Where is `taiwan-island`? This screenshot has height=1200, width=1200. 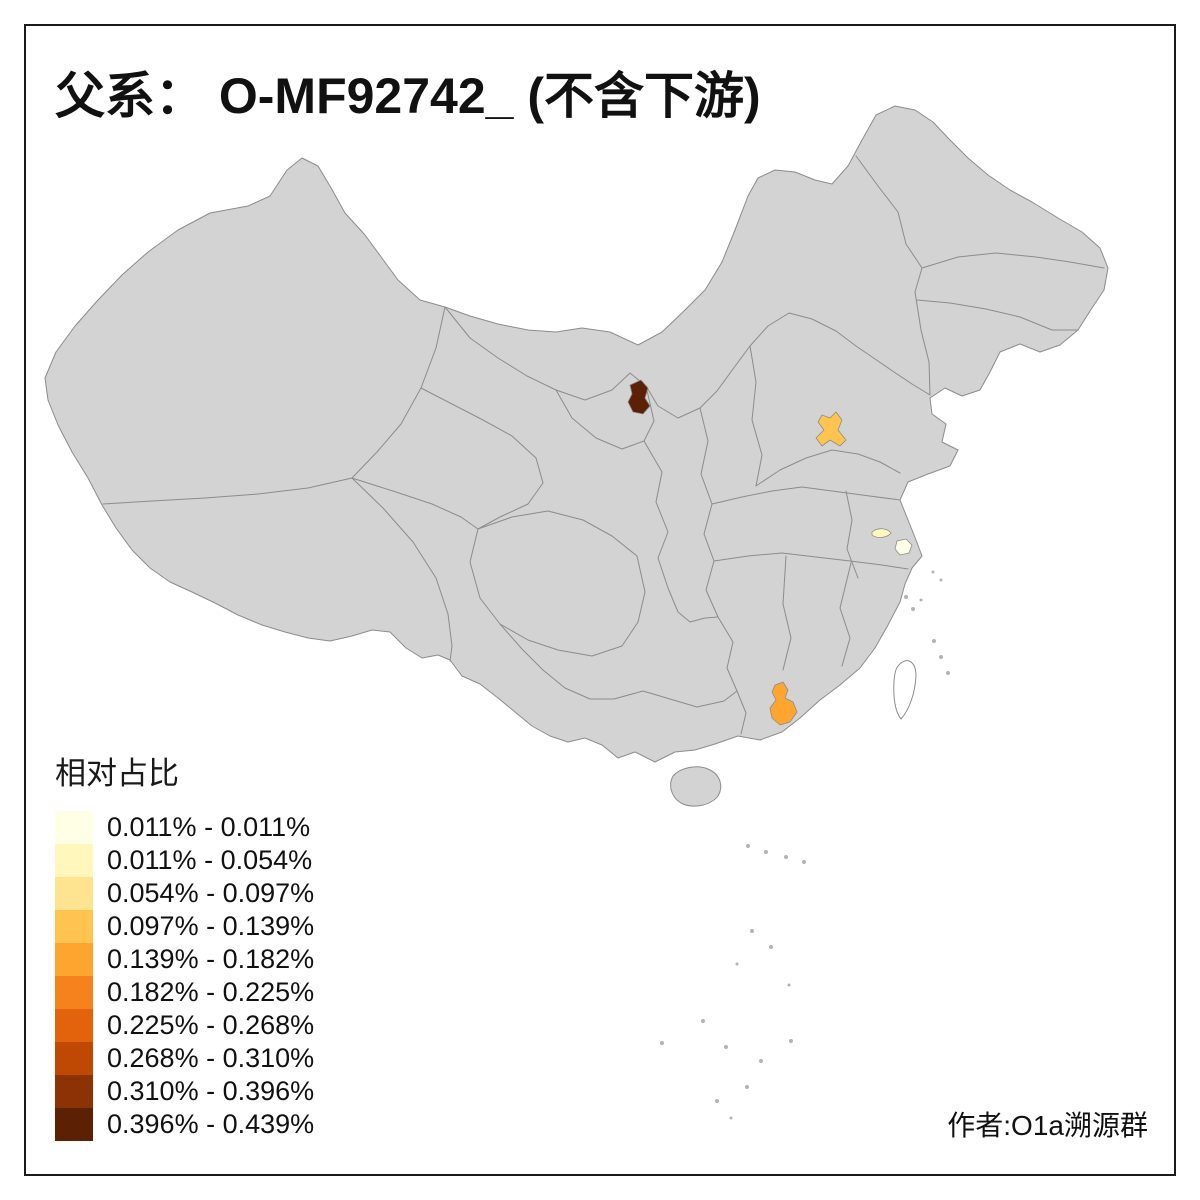 taiwan-island is located at coordinates (905, 690).